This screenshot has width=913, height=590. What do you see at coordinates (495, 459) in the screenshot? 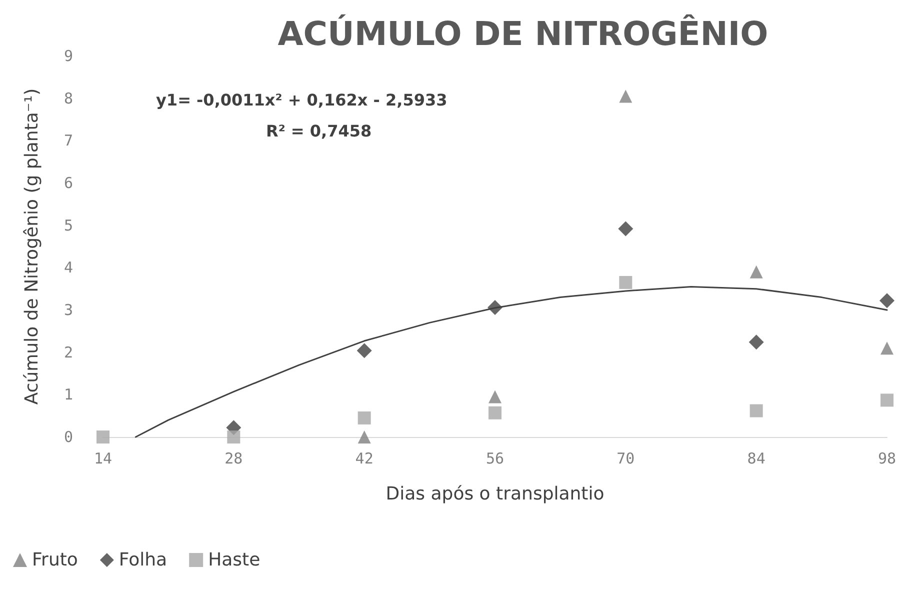
I see `x-tick-label: 56` at bounding box center [495, 459].